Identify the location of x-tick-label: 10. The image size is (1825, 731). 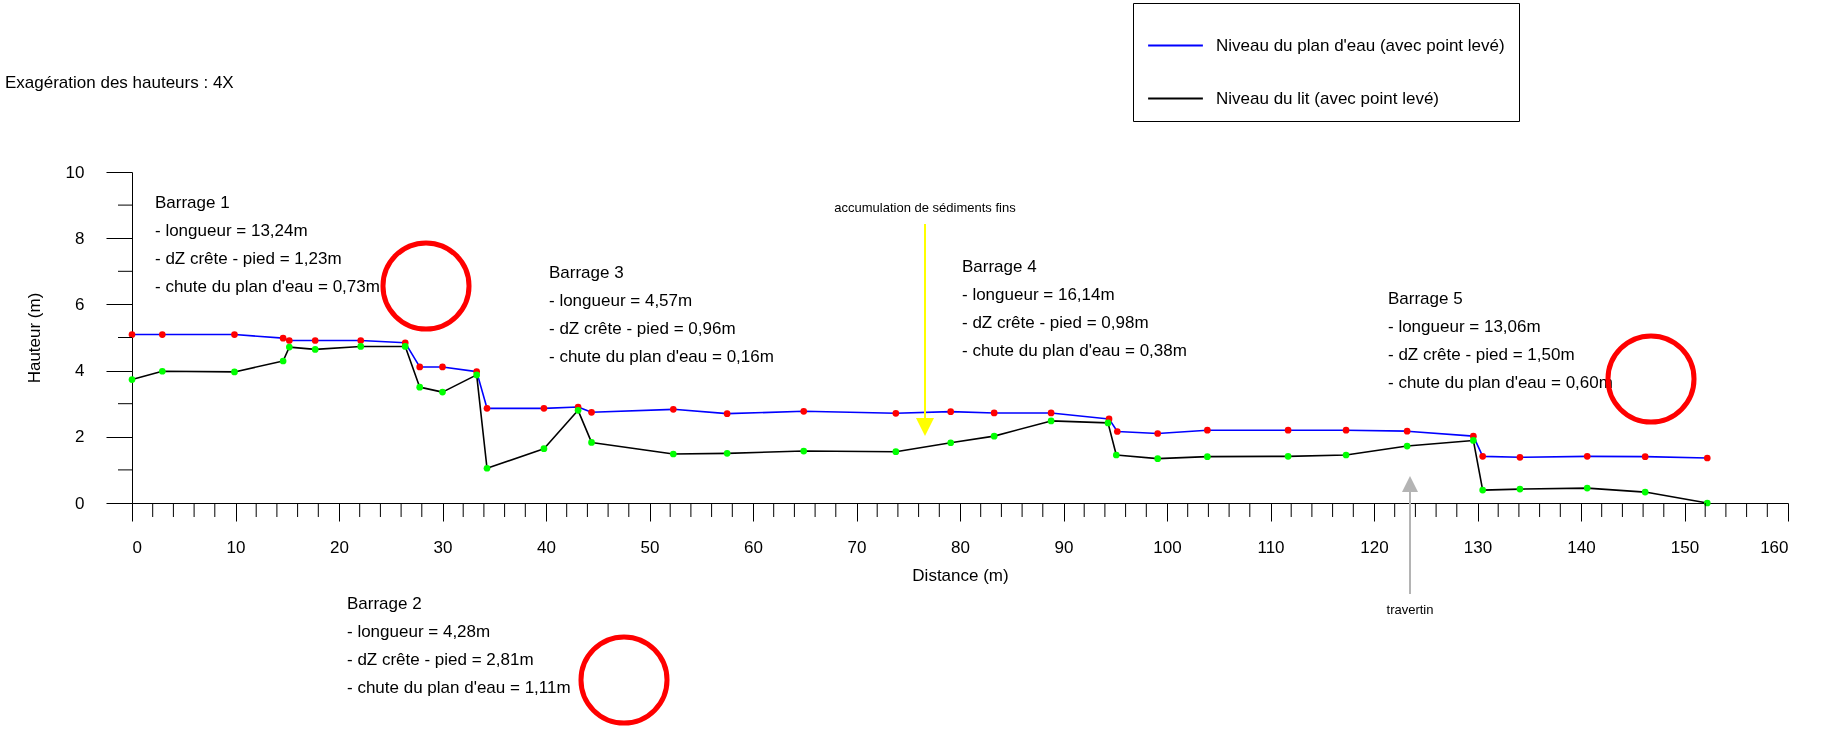
(236, 547).